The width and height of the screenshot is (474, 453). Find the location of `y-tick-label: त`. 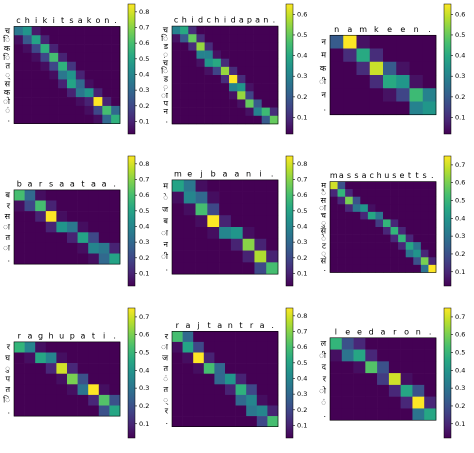

y-tick-label: त is located at coordinates (7, 66).